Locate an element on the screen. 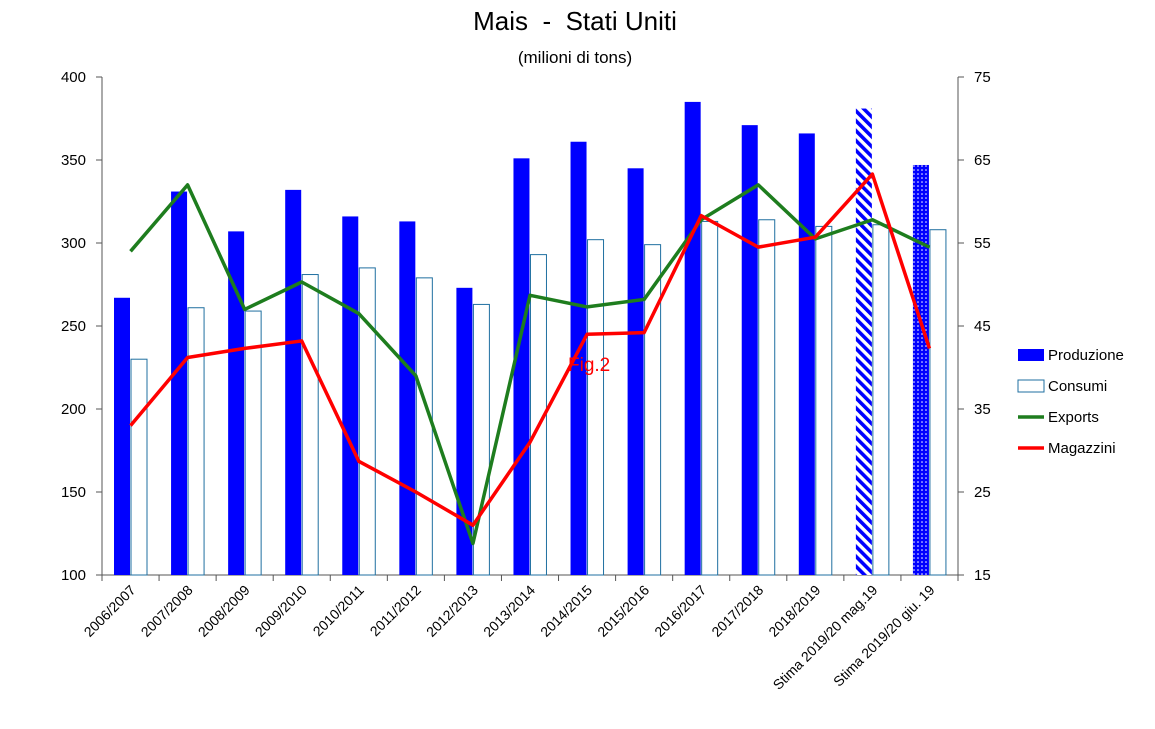 The height and width of the screenshot is (729, 1155). y-right-tick-label: 65 is located at coordinates (982, 160).